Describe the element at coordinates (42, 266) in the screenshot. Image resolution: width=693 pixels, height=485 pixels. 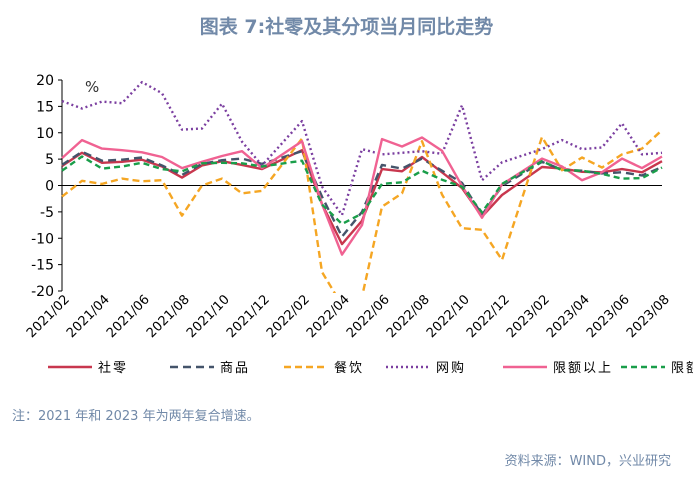
I see `y-tick-label: -15` at that location.